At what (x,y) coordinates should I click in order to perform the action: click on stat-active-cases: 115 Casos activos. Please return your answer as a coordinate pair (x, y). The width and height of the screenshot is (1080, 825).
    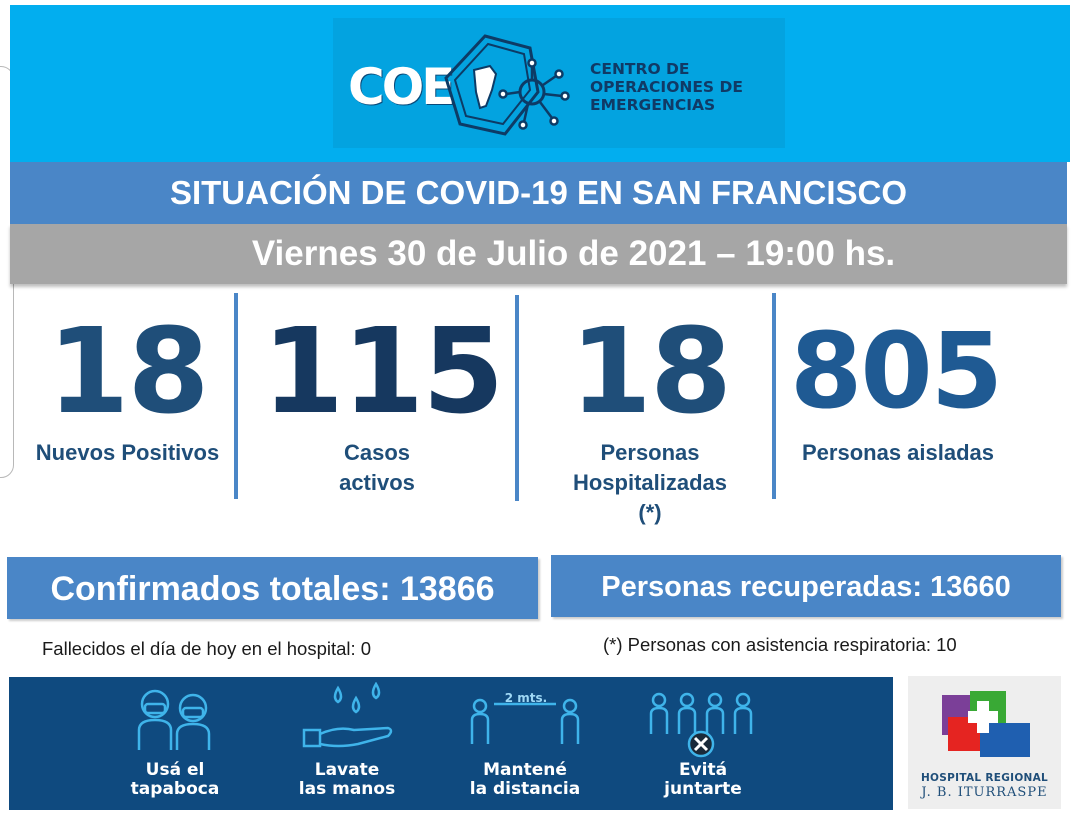
    Looking at the image, I should click on (383, 400).